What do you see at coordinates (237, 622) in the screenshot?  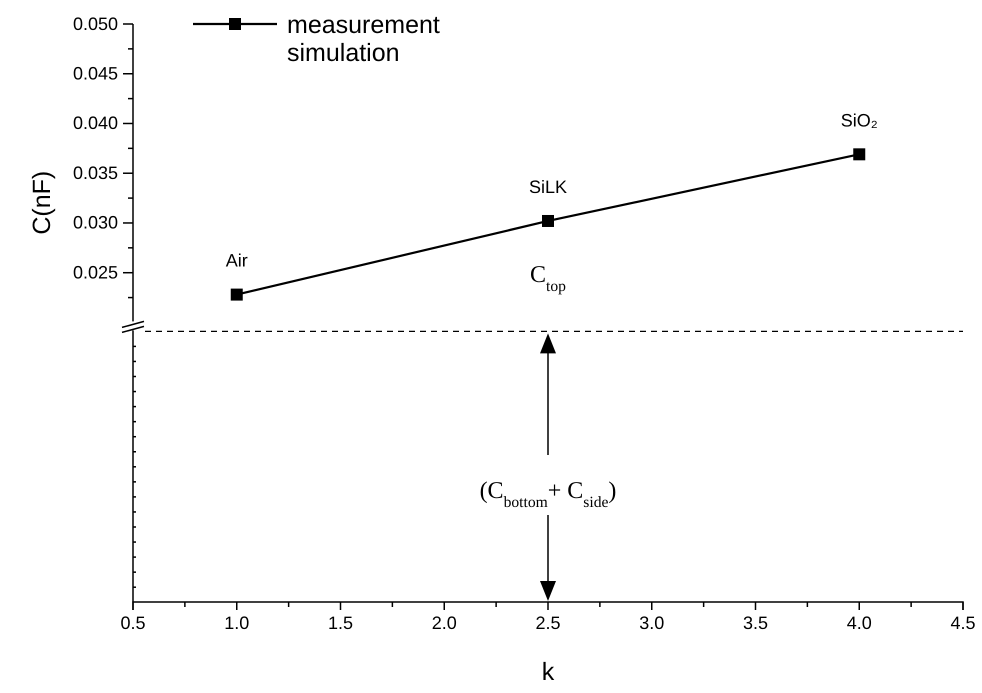 I see `x-tick-label: 1.0` at bounding box center [237, 622].